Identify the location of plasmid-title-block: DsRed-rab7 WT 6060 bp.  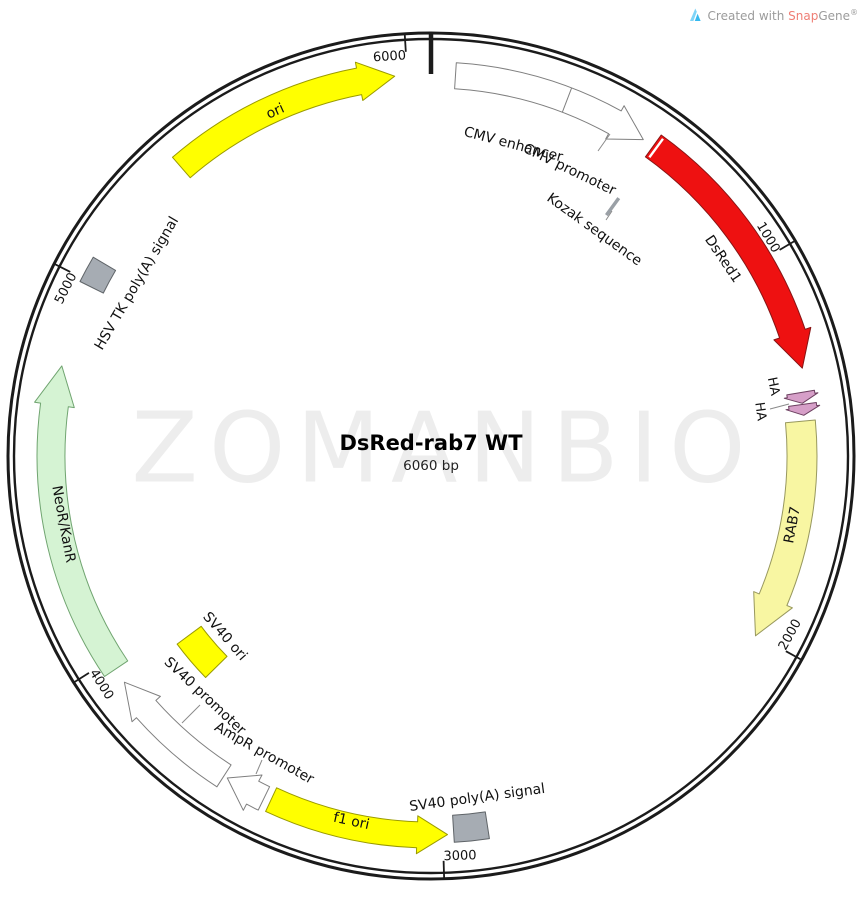
(430, 452).